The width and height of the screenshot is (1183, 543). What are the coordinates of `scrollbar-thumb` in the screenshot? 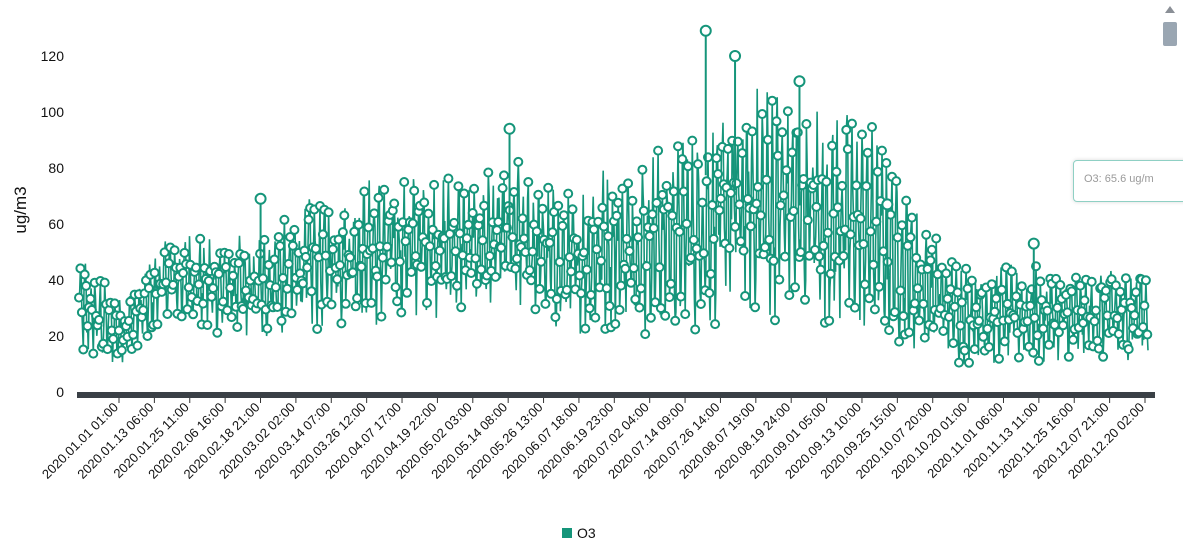 It's located at (1170, 34).